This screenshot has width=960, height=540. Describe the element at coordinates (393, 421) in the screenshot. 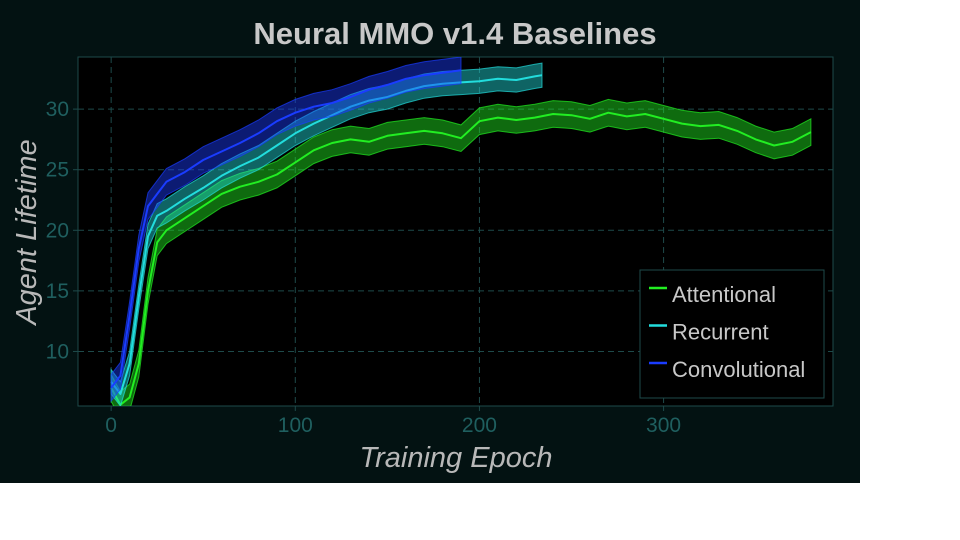

I see `x-axis-ticks: 0 100 200 300` at that location.